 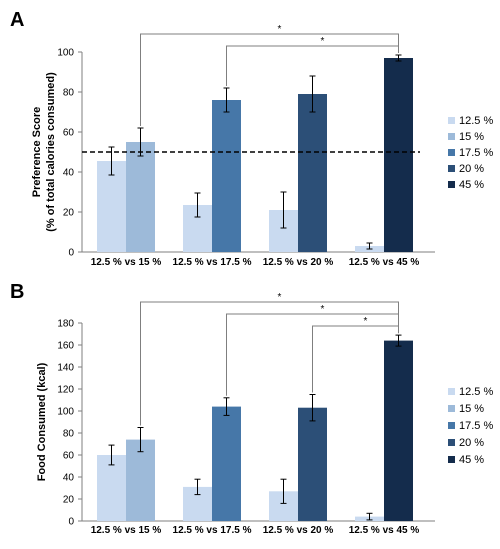 What do you see at coordinates (126, 530) in the screenshot?
I see `panel-b-category-label: 12.5 % vs 15 %` at bounding box center [126, 530].